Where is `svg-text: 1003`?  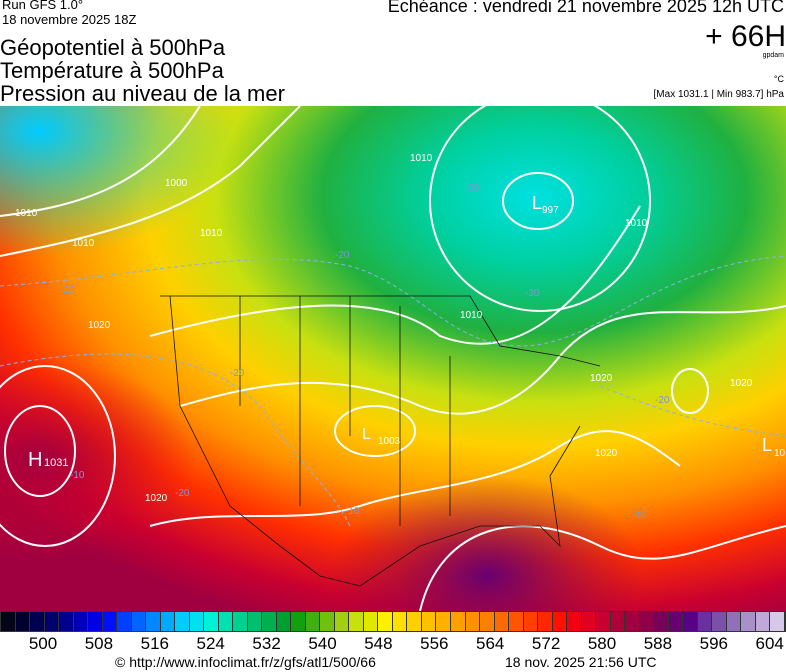 svg-text: 1003 is located at coordinates (389, 441).